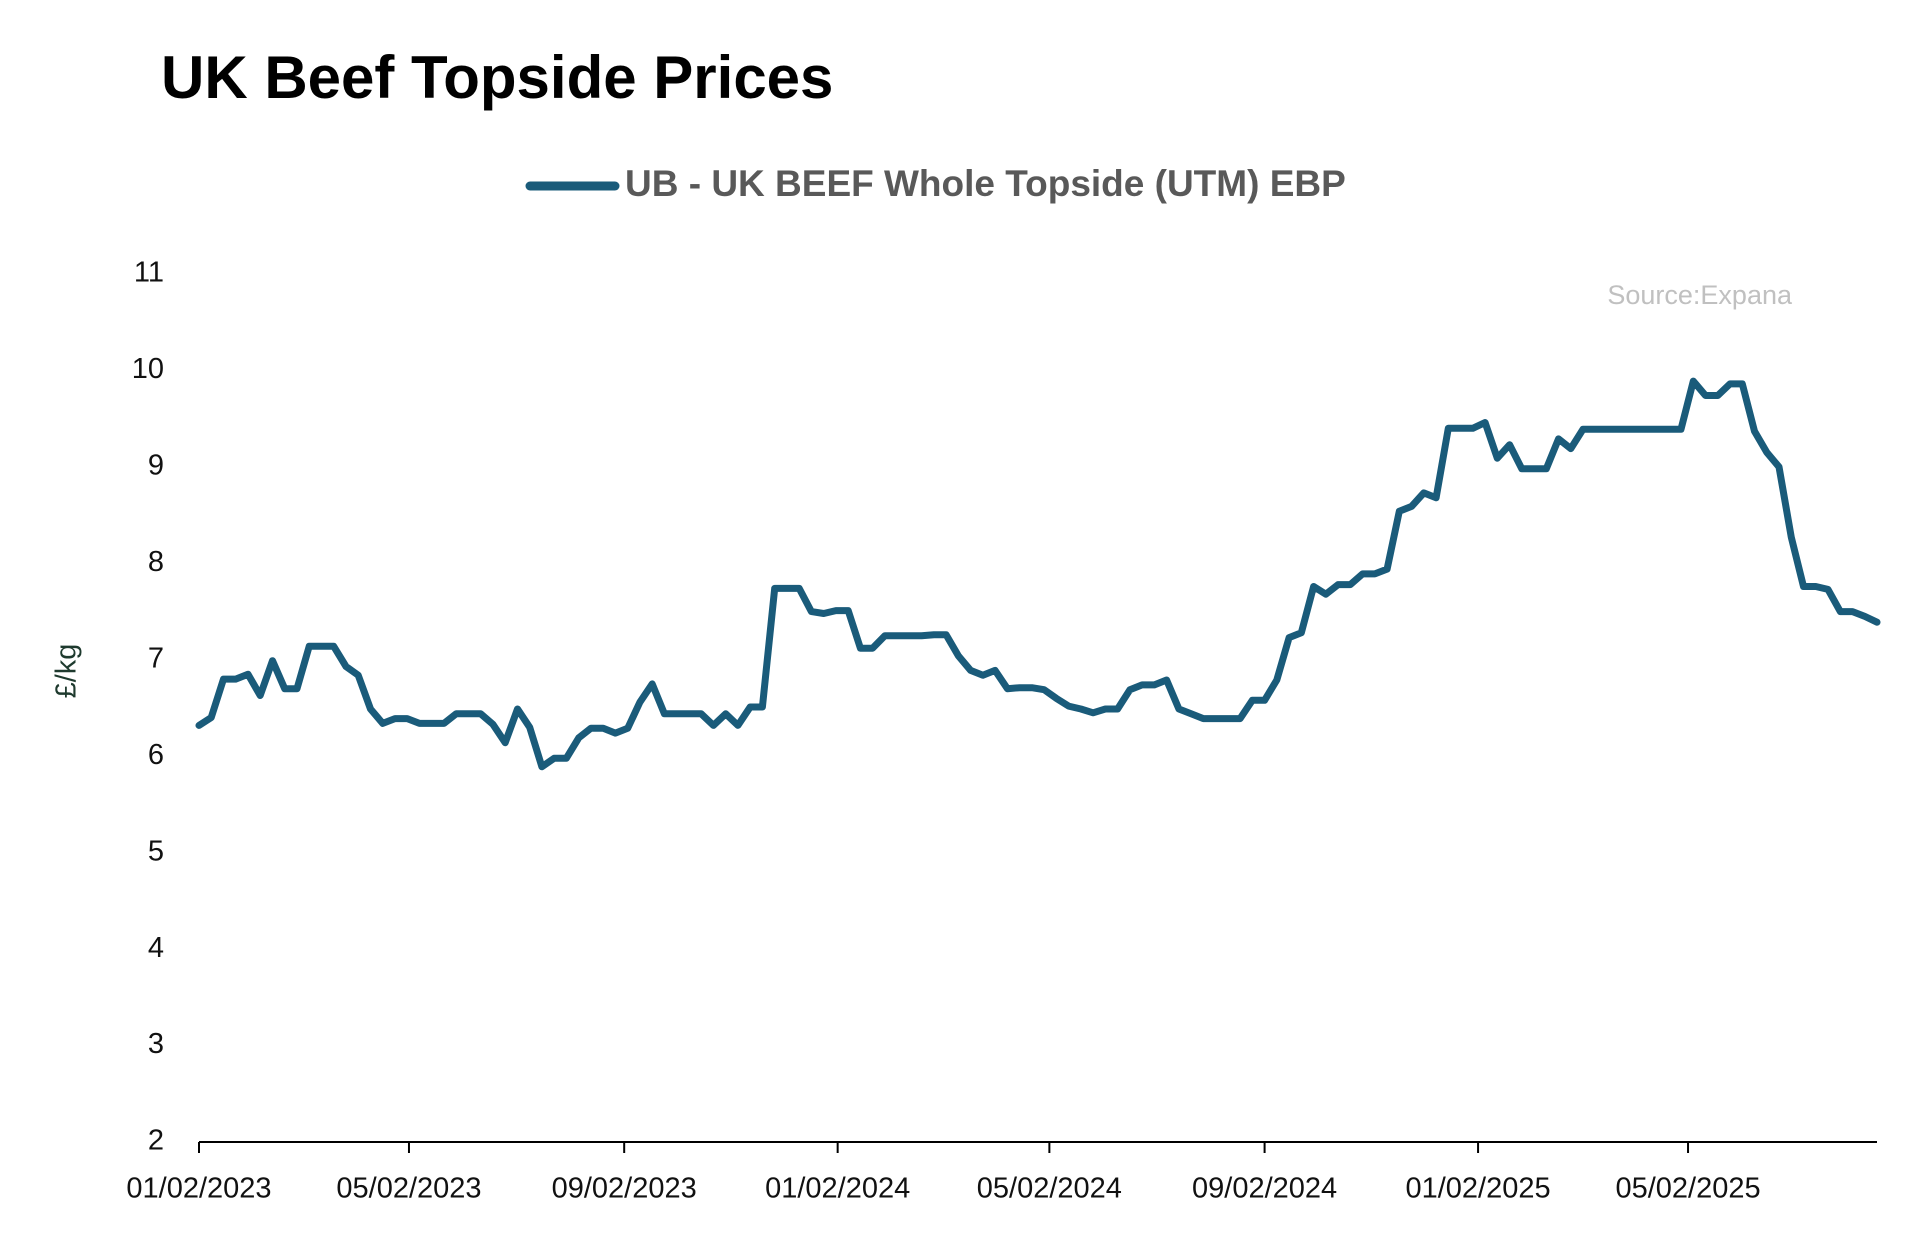  I want to click on y-tick-label: 7, so click(156, 658).